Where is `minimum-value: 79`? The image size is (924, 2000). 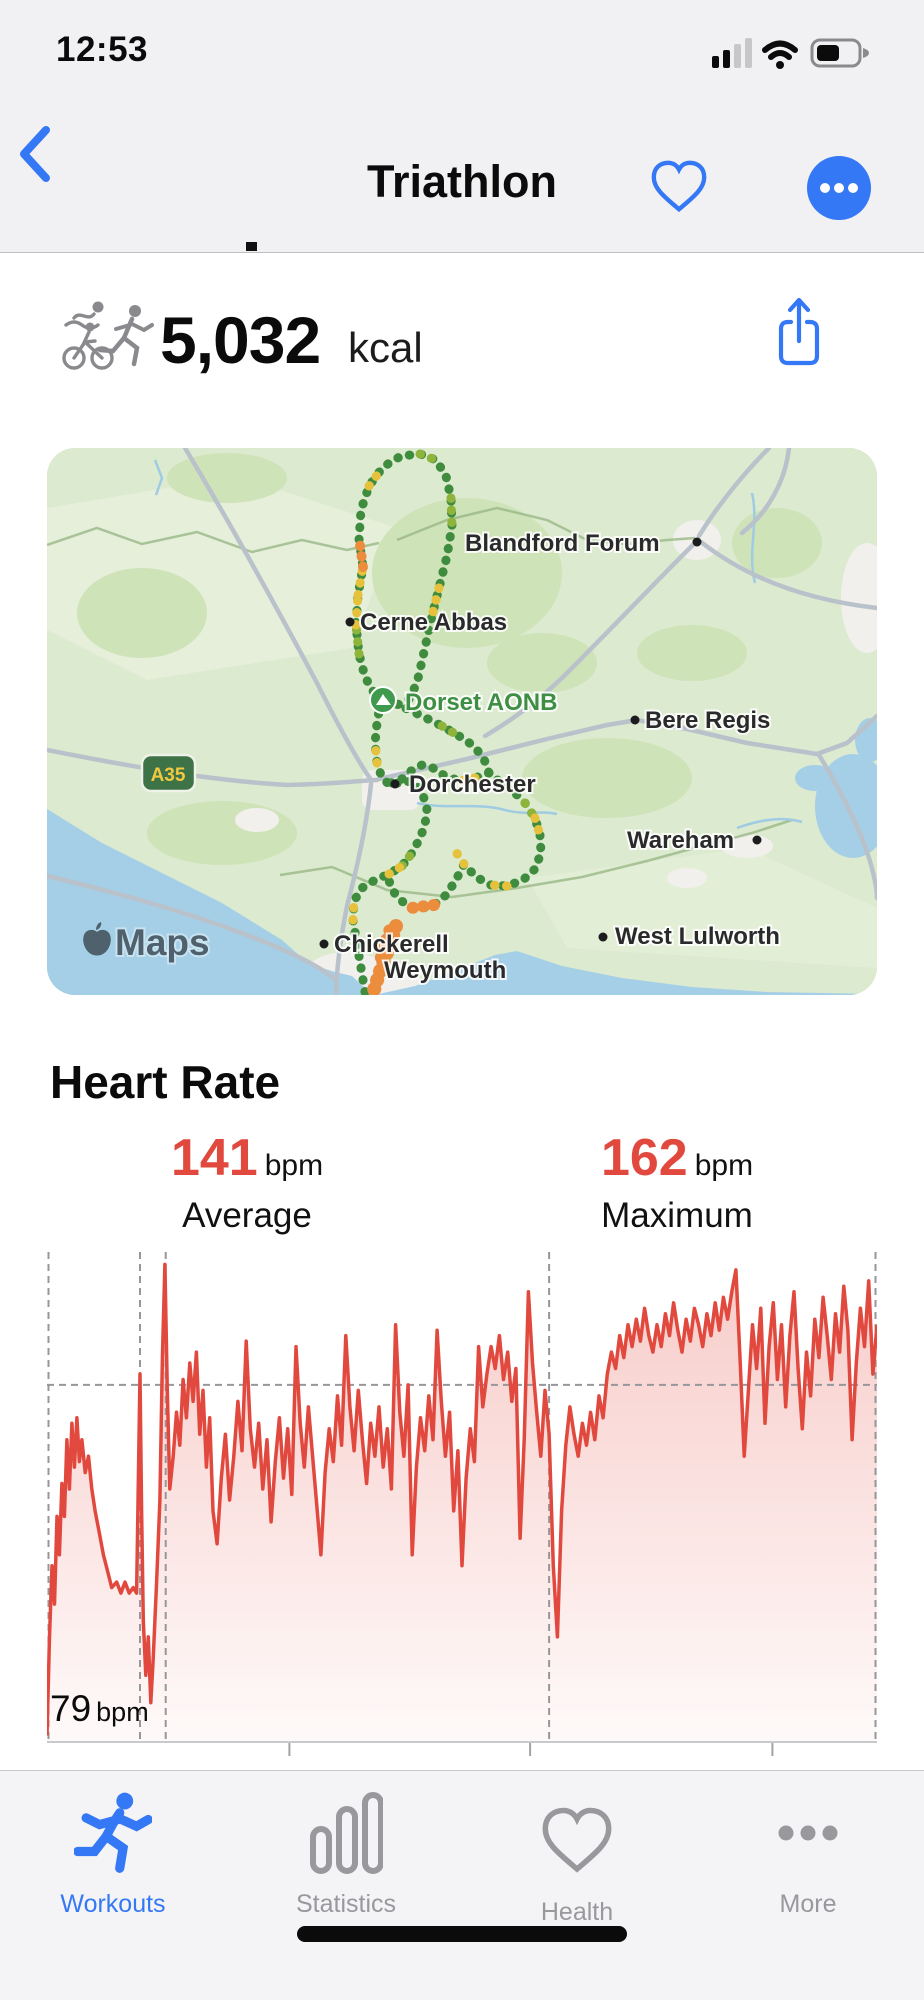 minimum-value: 79 is located at coordinates (71, 1708).